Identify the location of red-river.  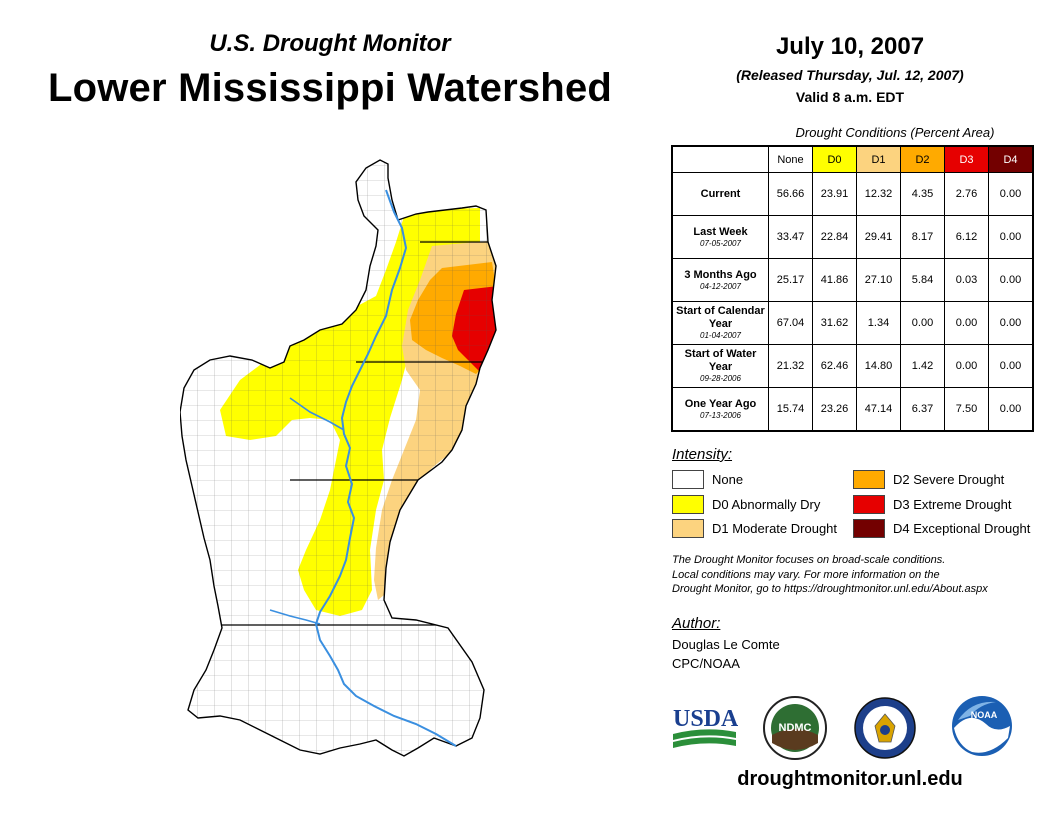
(295, 617).